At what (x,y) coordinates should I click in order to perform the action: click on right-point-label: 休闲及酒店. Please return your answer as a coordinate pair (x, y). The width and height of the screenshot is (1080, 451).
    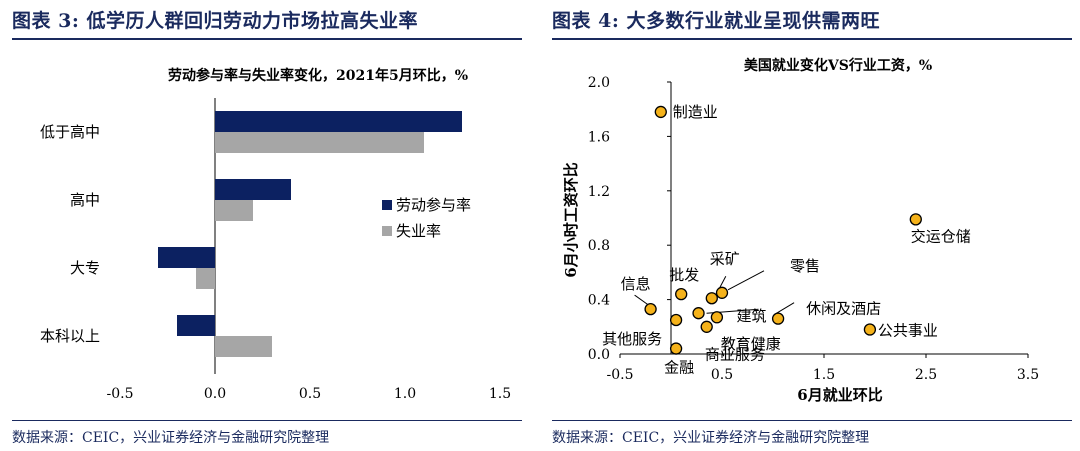
    Looking at the image, I should click on (843, 309).